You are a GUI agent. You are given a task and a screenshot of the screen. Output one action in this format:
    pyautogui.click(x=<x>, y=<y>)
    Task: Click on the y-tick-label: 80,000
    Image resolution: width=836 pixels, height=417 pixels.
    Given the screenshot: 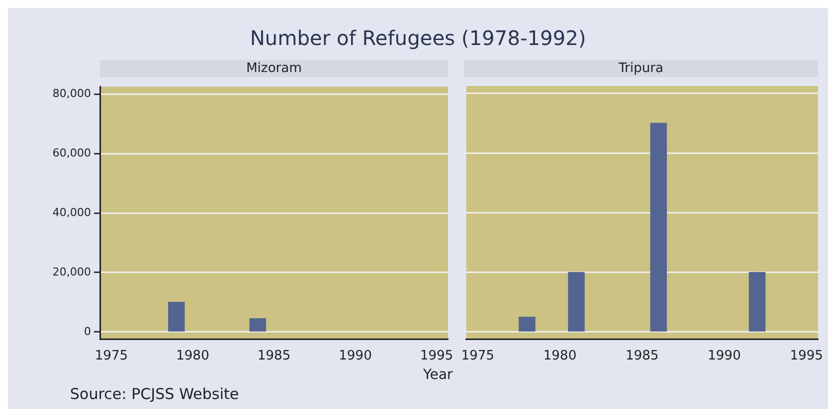 What is the action you would take?
    pyautogui.click(x=71, y=93)
    